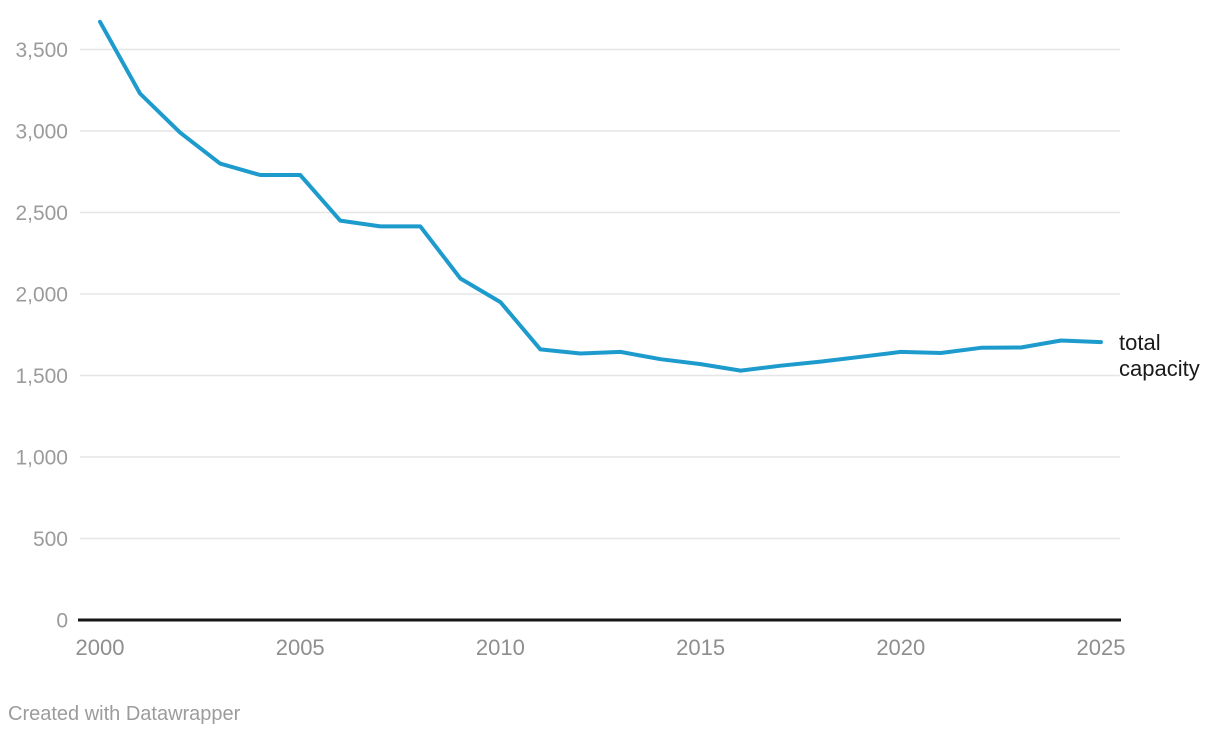  I want to click on y-axis-tick-label: 1,000, so click(41, 458).